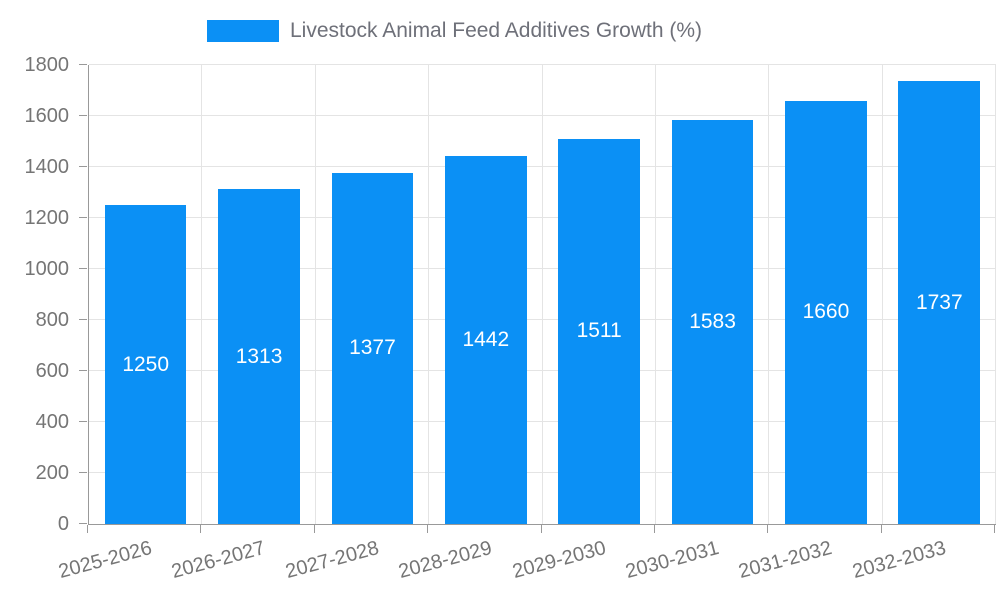 The width and height of the screenshot is (1000, 600). I want to click on bar-value-label: 1660, so click(826, 312).